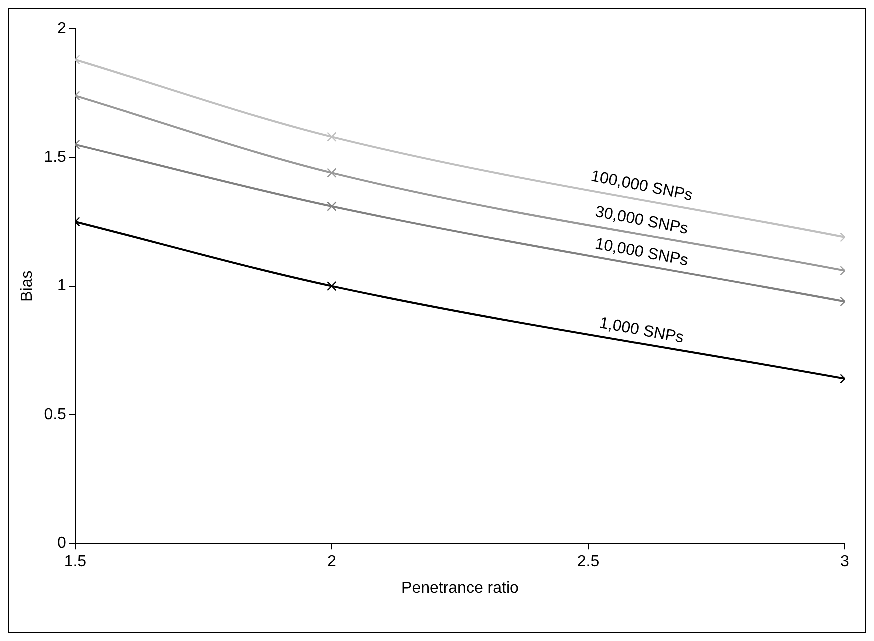 The image size is (874, 641). Describe the element at coordinates (588, 562) in the screenshot. I see `x-tick-label: 2.5` at that location.